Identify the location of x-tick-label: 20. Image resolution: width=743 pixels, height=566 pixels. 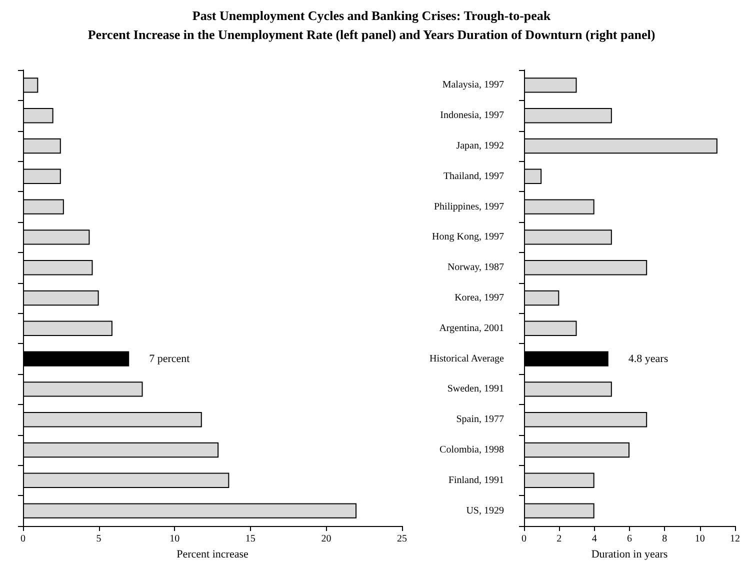
(326, 539).